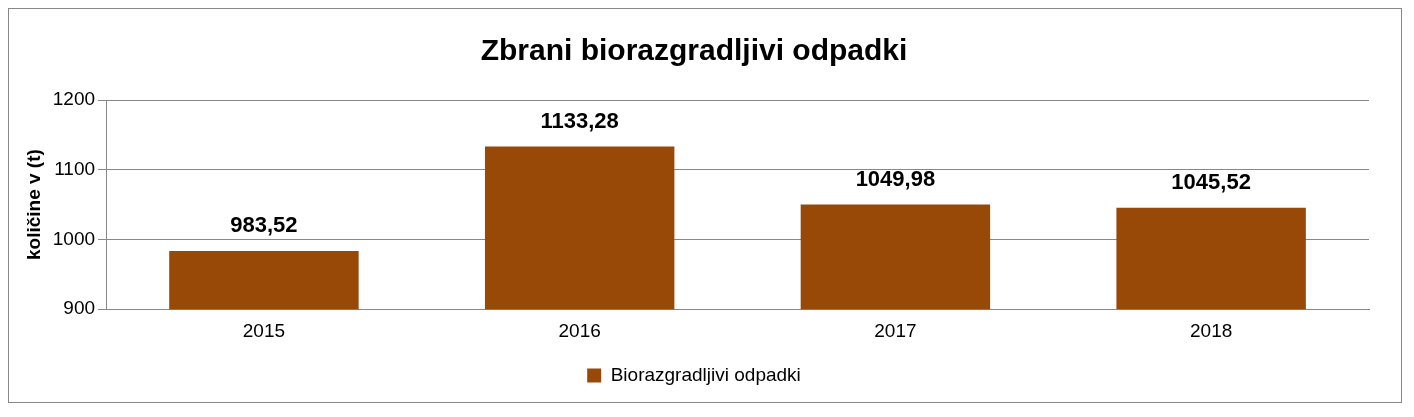  I want to click on x-tick-label: 2017, so click(895, 330).